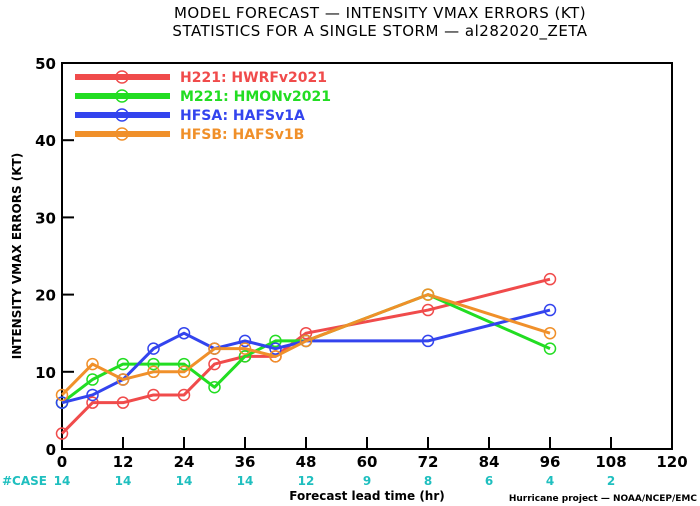  I want to click on y-tick-label: 30, so click(45, 218).